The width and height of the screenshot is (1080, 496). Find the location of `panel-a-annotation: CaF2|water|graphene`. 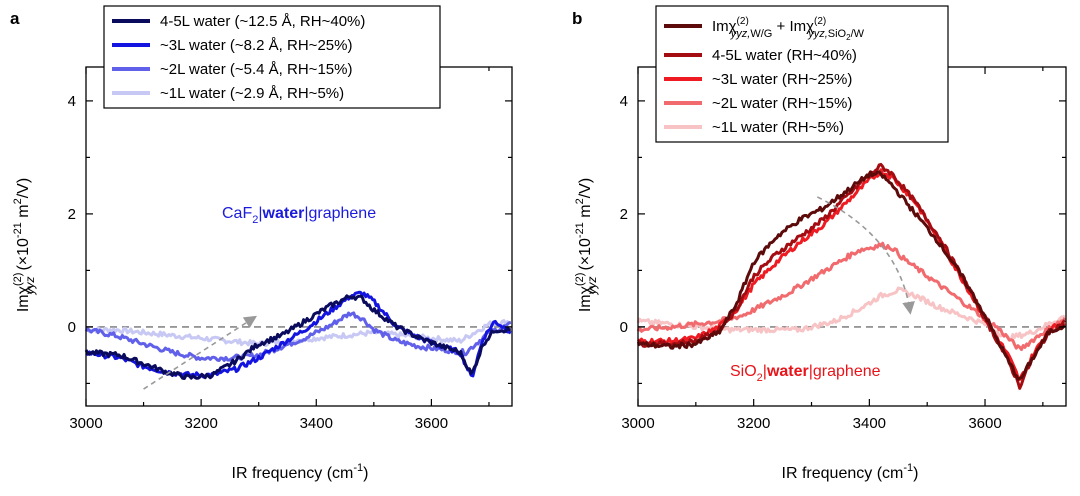

panel-a-annotation: CaF2|water|graphene is located at coordinates (299, 215).